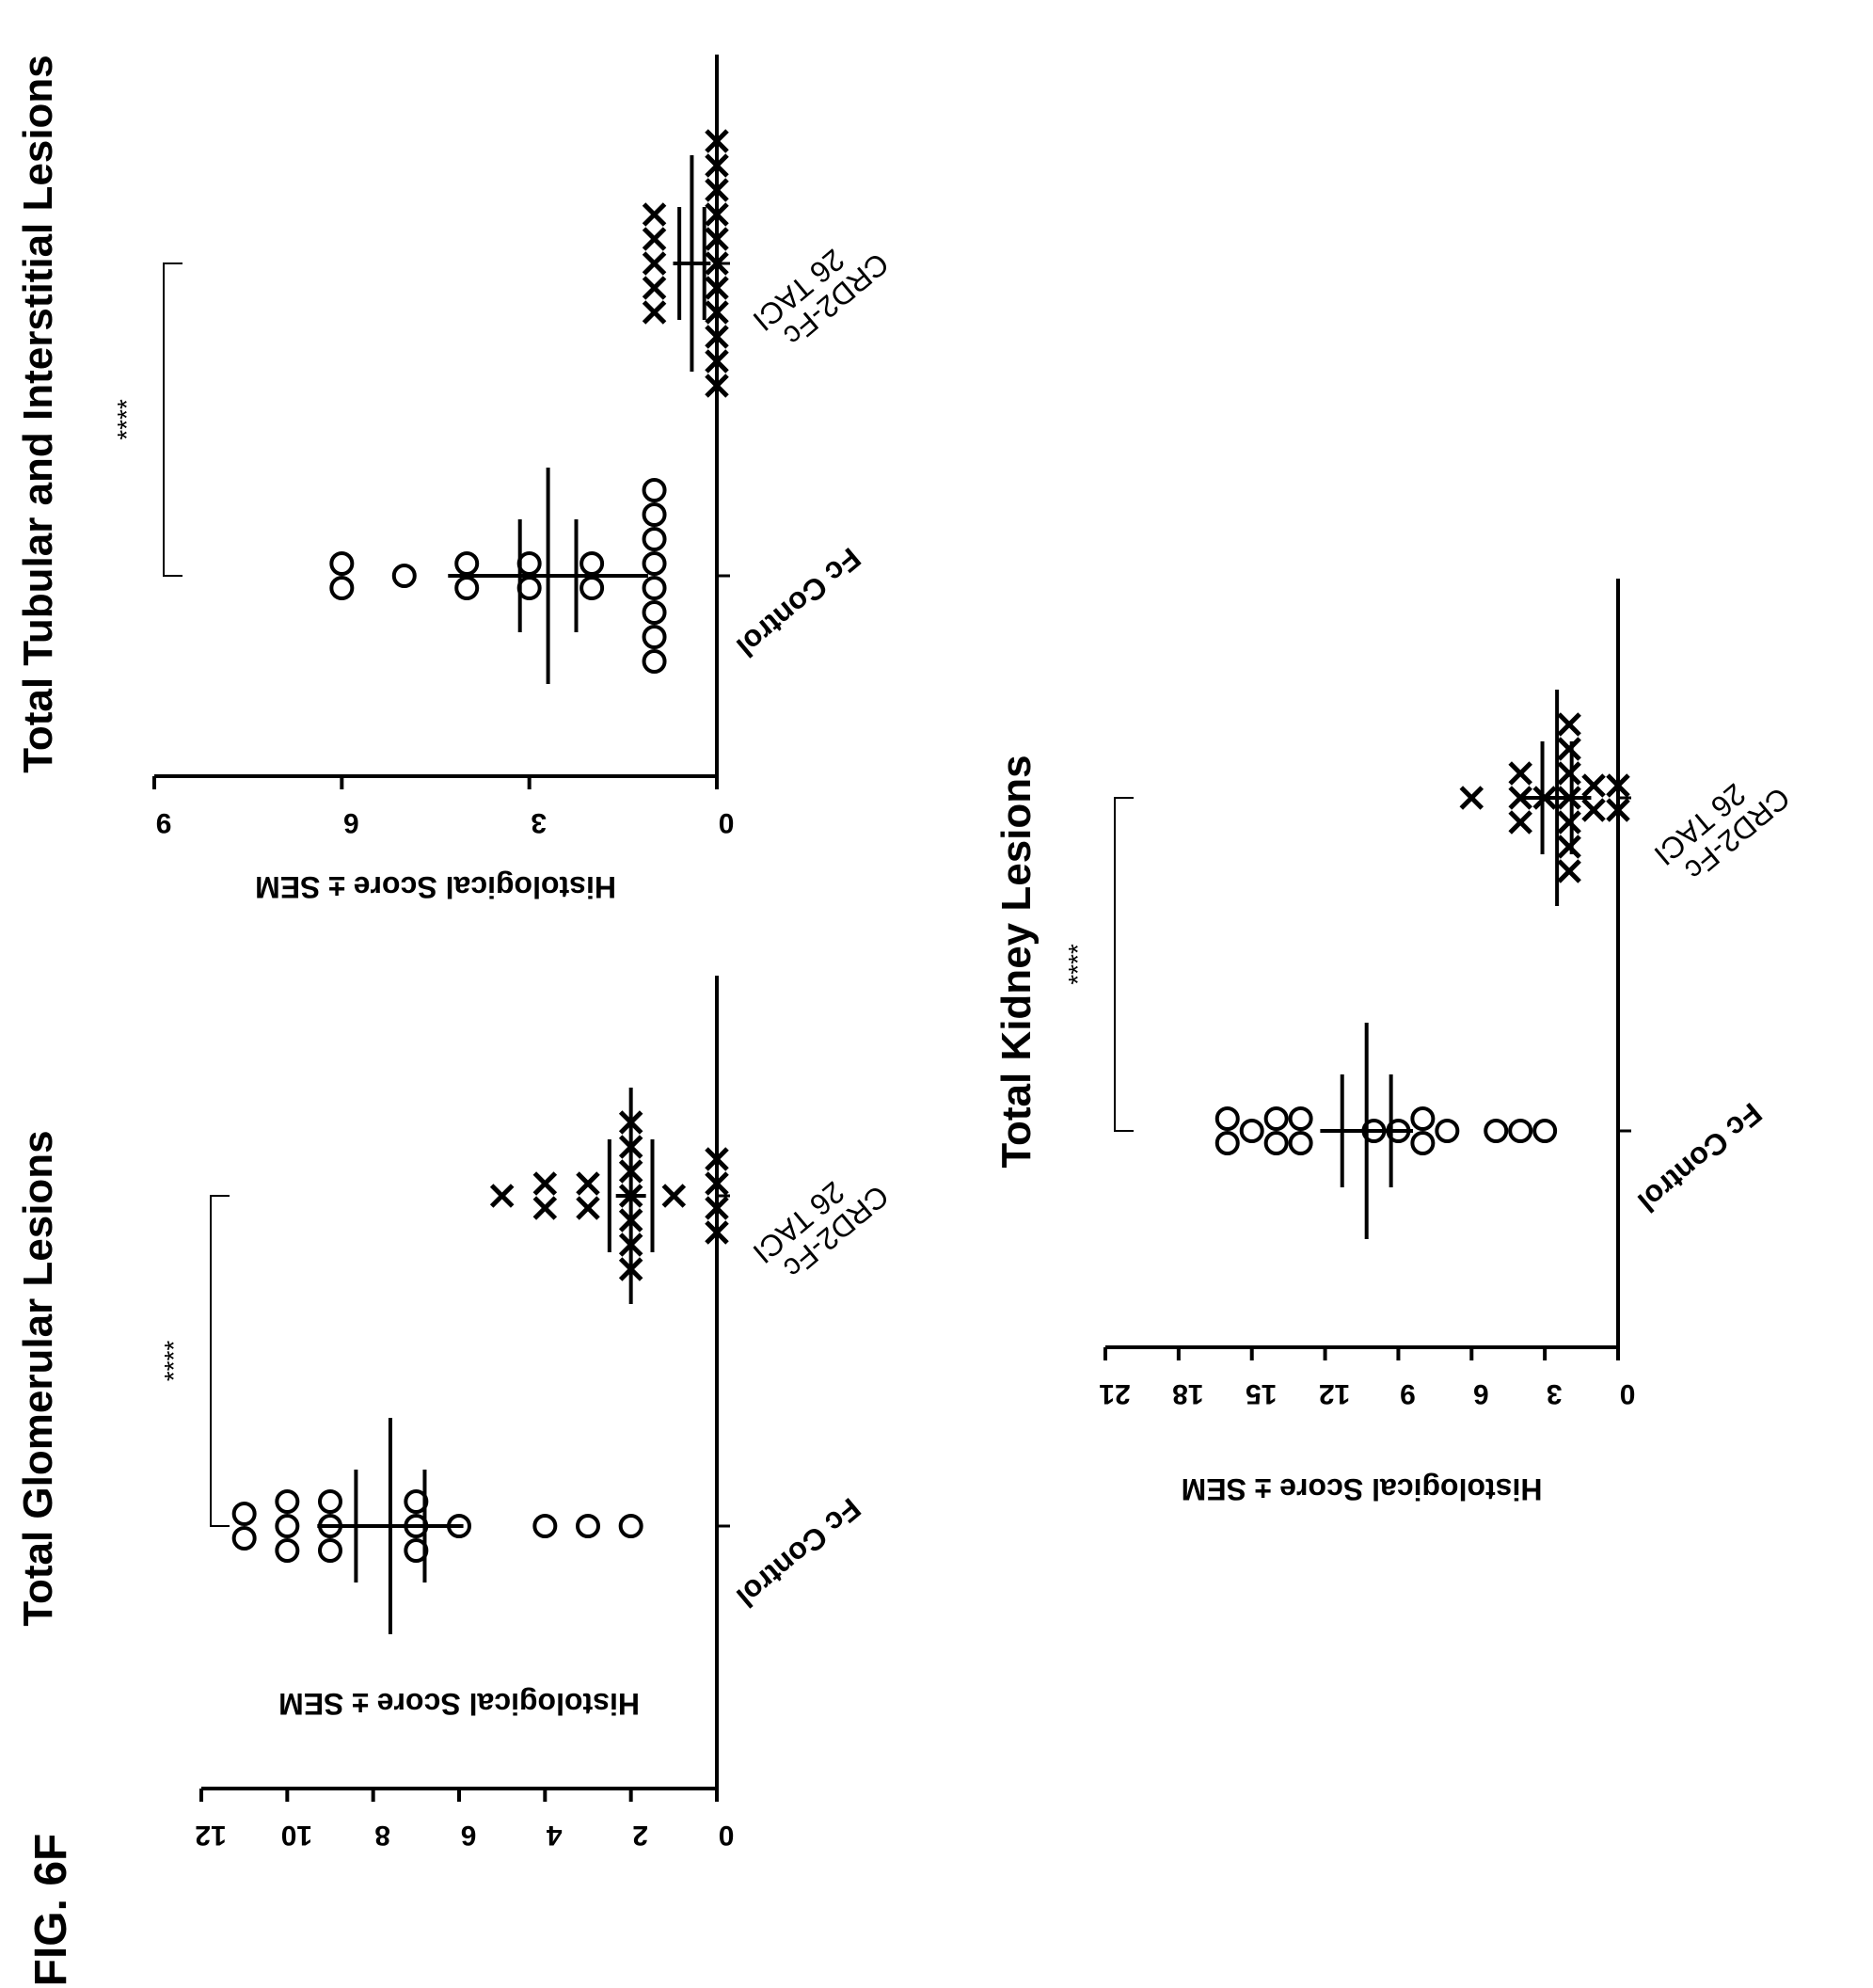 The width and height of the screenshot is (1873, 1988). I want to click on value-tick-label: 6, so click(1481, 1393).